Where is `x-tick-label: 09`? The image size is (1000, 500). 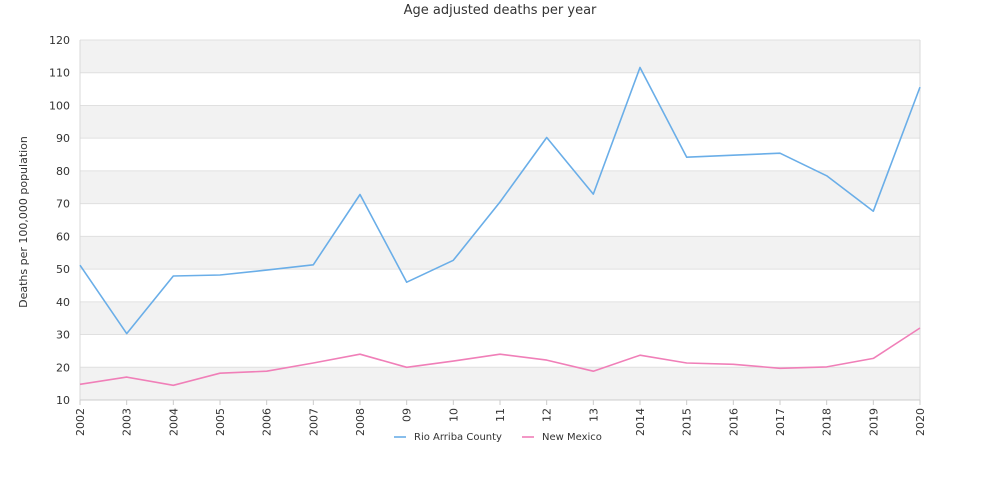
x-tick-label: 09 is located at coordinates (407, 415).